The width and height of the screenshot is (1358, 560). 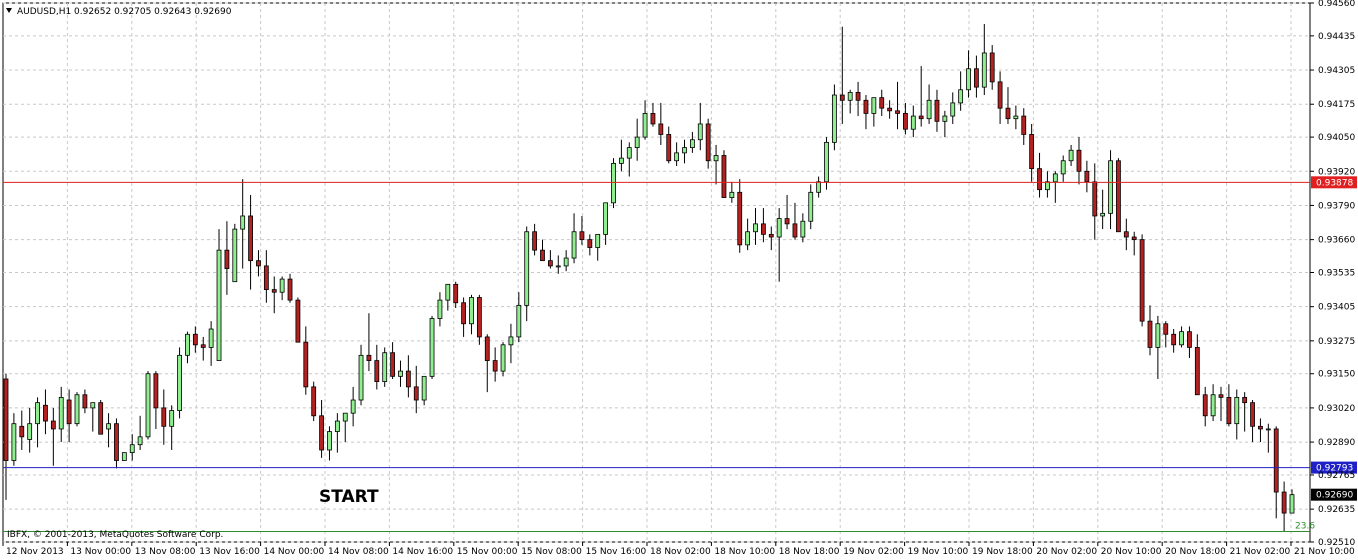 I want to click on resistance-price-tag, so click(x=1334, y=182).